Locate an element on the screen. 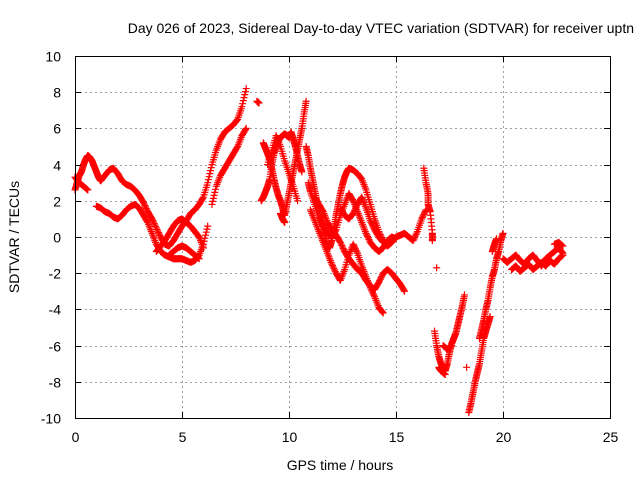 This screenshot has width=640, height=480. x-tick-label: 10 is located at coordinates (290, 437).